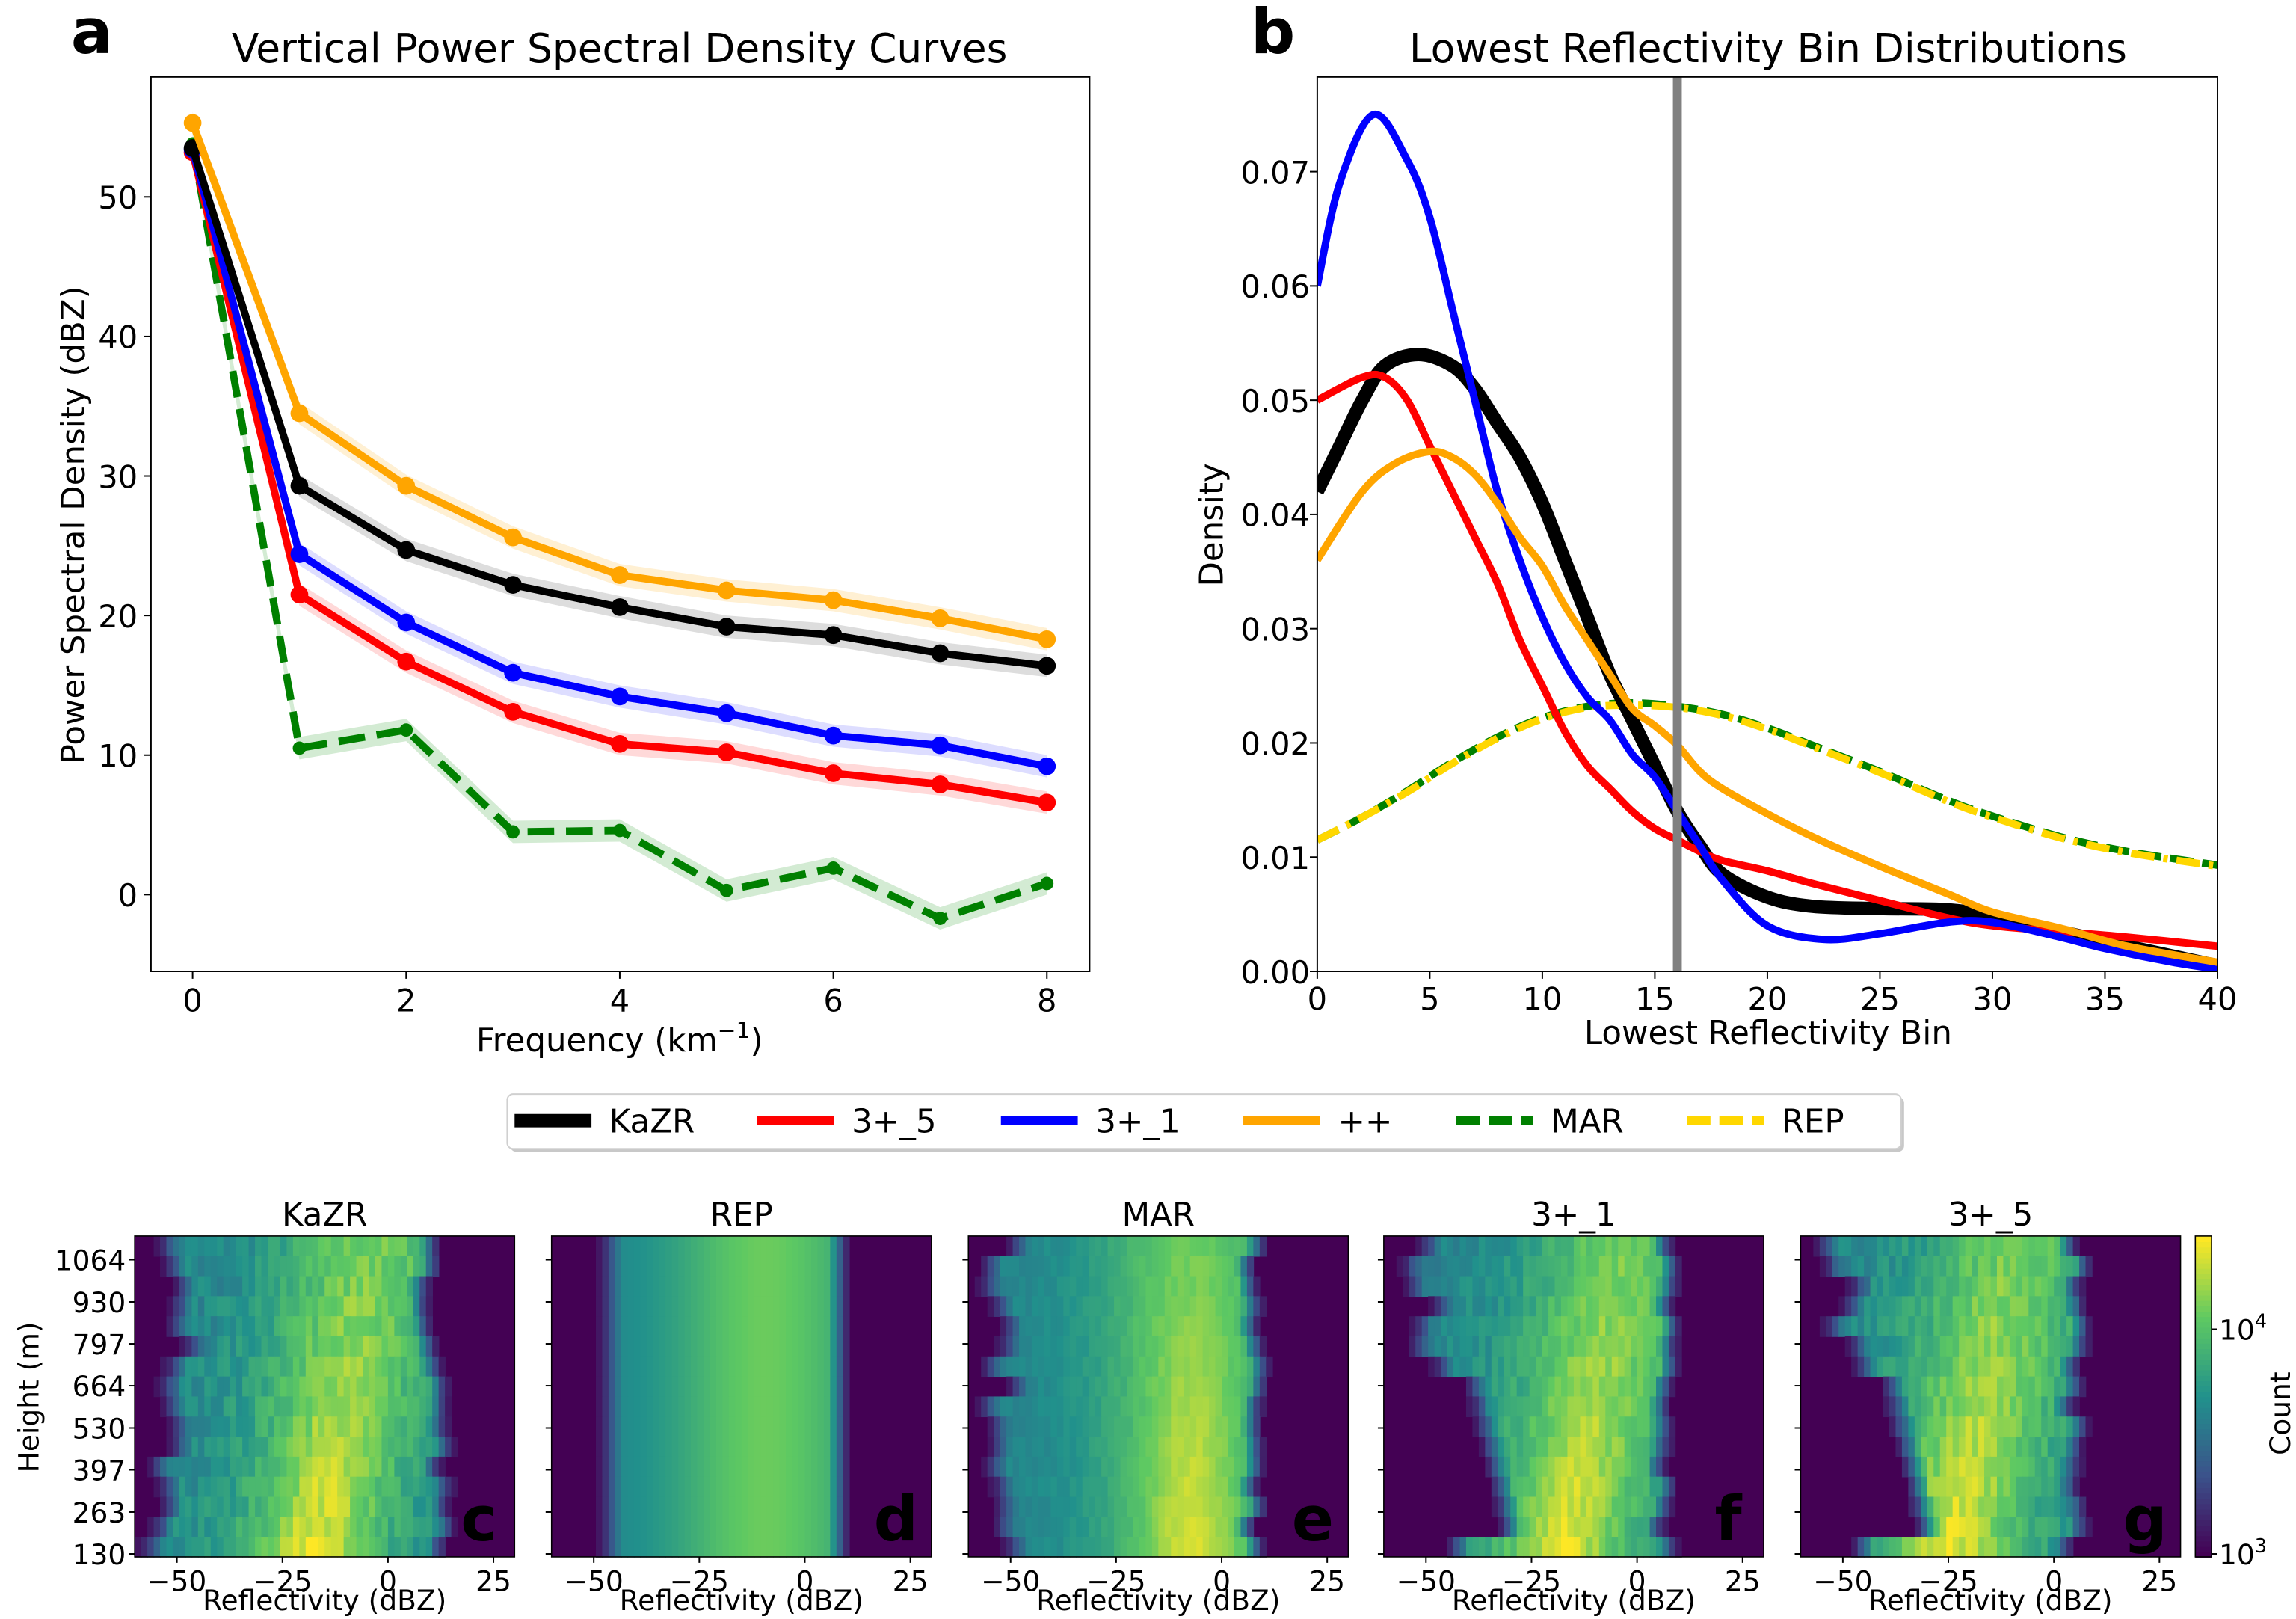  Describe the element at coordinates (2145, 1519) in the screenshot. I see `panel-letter-g: g` at that location.